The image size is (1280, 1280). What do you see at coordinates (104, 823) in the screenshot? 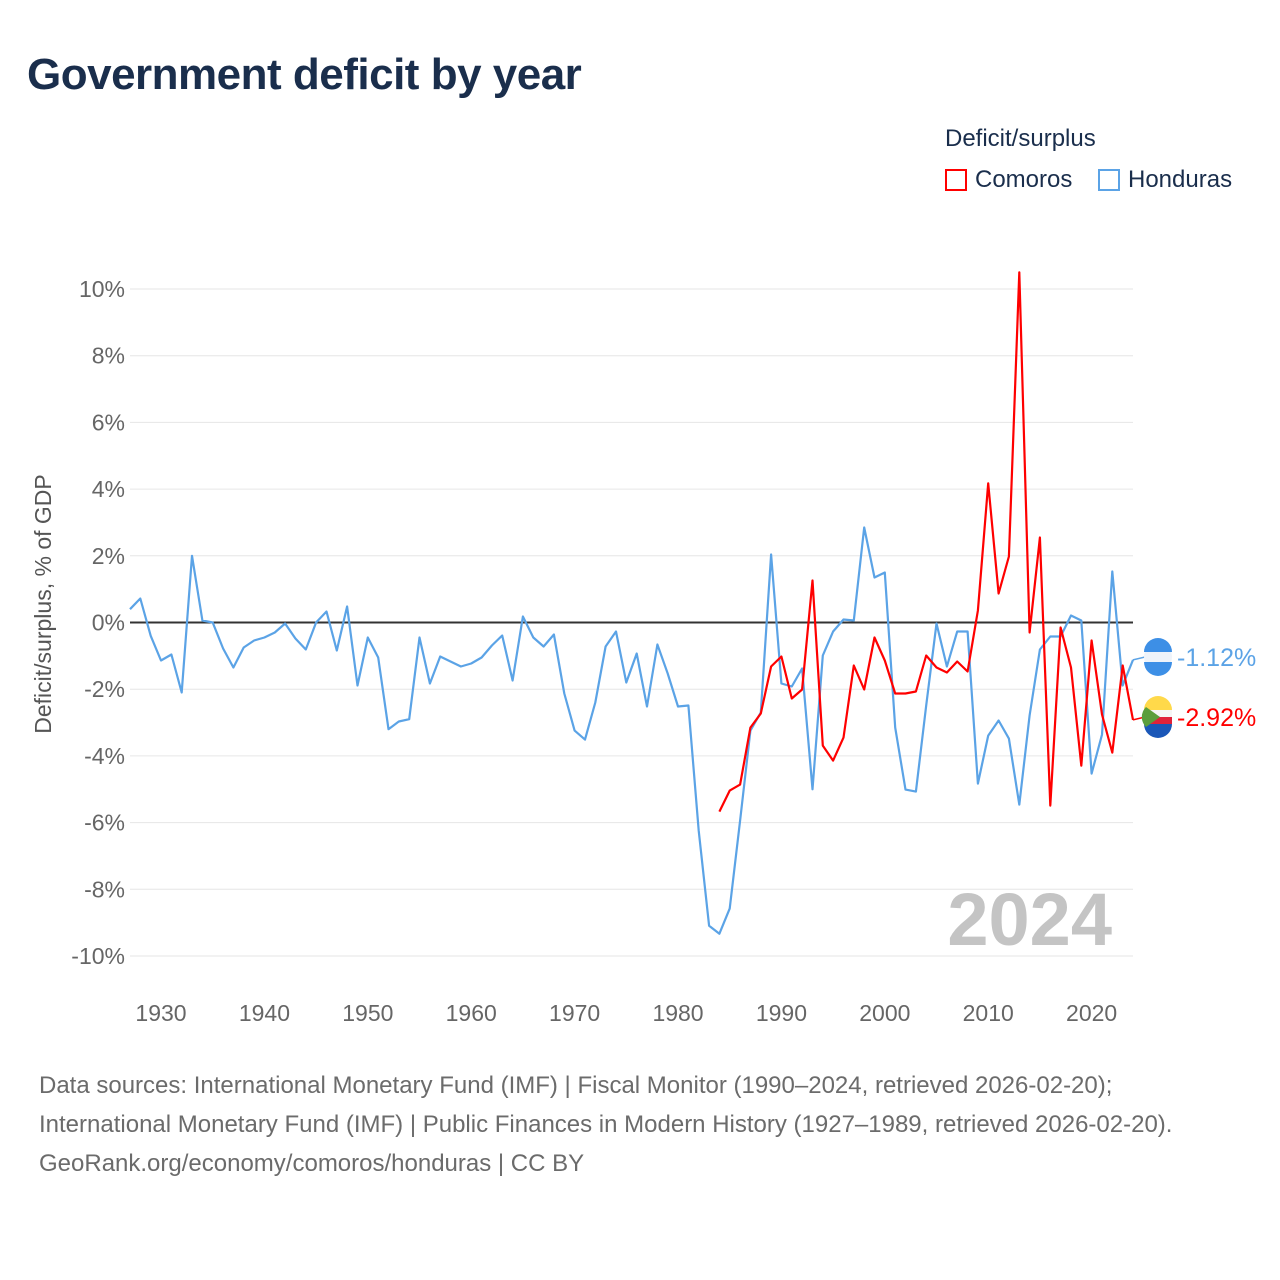
I see `y-tick-label: -6%` at bounding box center [104, 823].